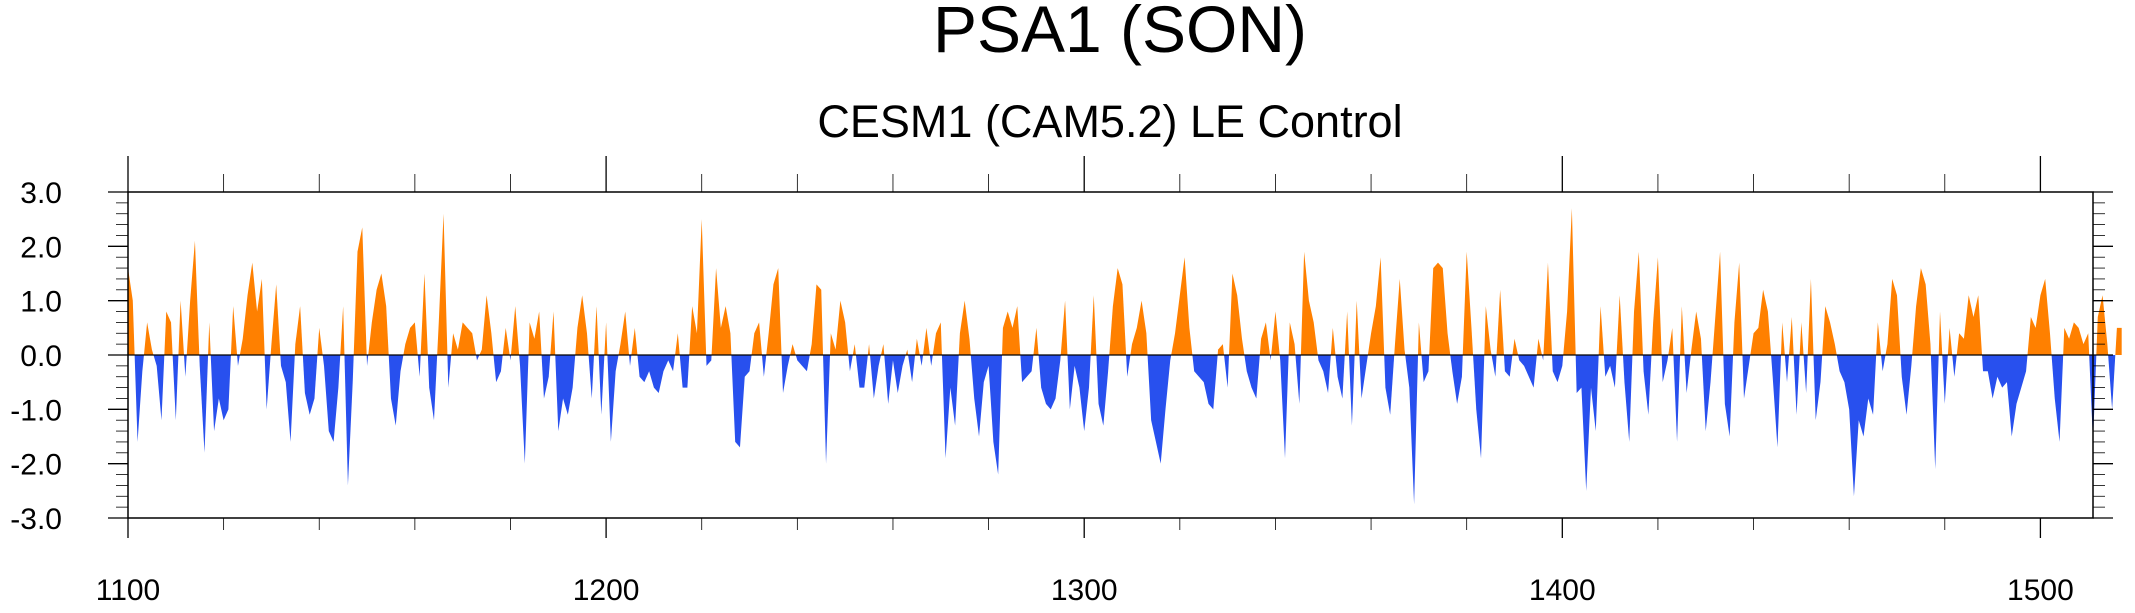  What do you see at coordinates (36, 465) in the screenshot?
I see `y-tick-label: -2.0` at bounding box center [36, 465].